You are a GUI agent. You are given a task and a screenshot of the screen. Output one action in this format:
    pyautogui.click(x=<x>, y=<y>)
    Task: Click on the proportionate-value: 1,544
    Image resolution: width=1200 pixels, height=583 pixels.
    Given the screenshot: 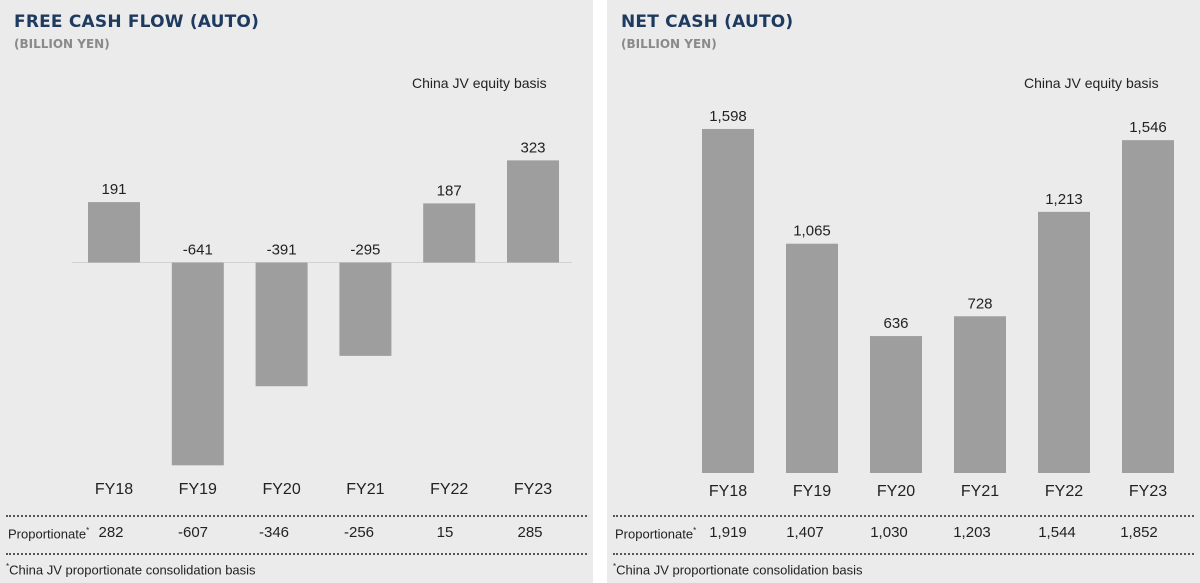 What is the action you would take?
    pyautogui.click(x=1057, y=532)
    